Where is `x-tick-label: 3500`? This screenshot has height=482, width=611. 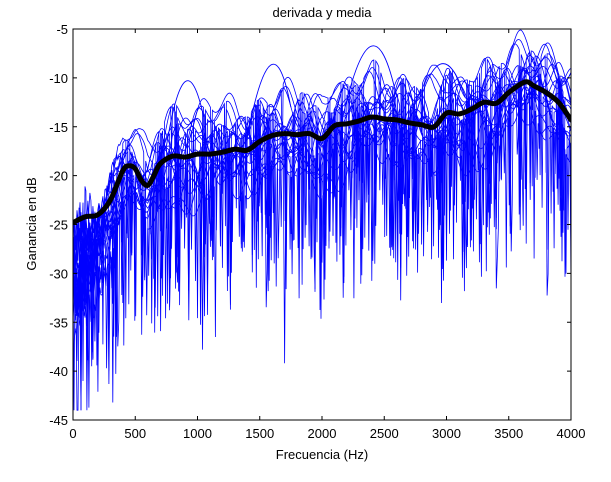 x-tick-label: 3500 is located at coordinates (508, 433).